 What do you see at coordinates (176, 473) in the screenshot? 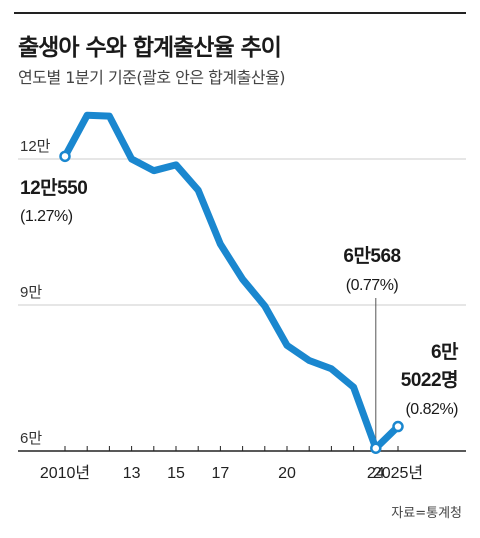
I see `x-tick-label-2: 15` at bounding box center [176, 473].